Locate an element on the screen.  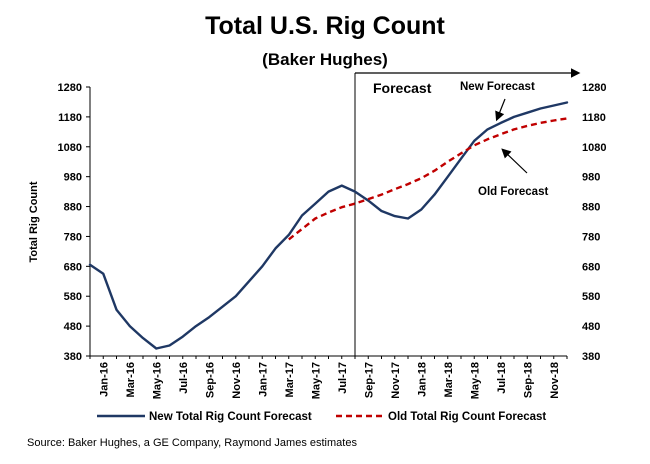
x-tick-label: Jul-18 is located at coordinates (502, 378).